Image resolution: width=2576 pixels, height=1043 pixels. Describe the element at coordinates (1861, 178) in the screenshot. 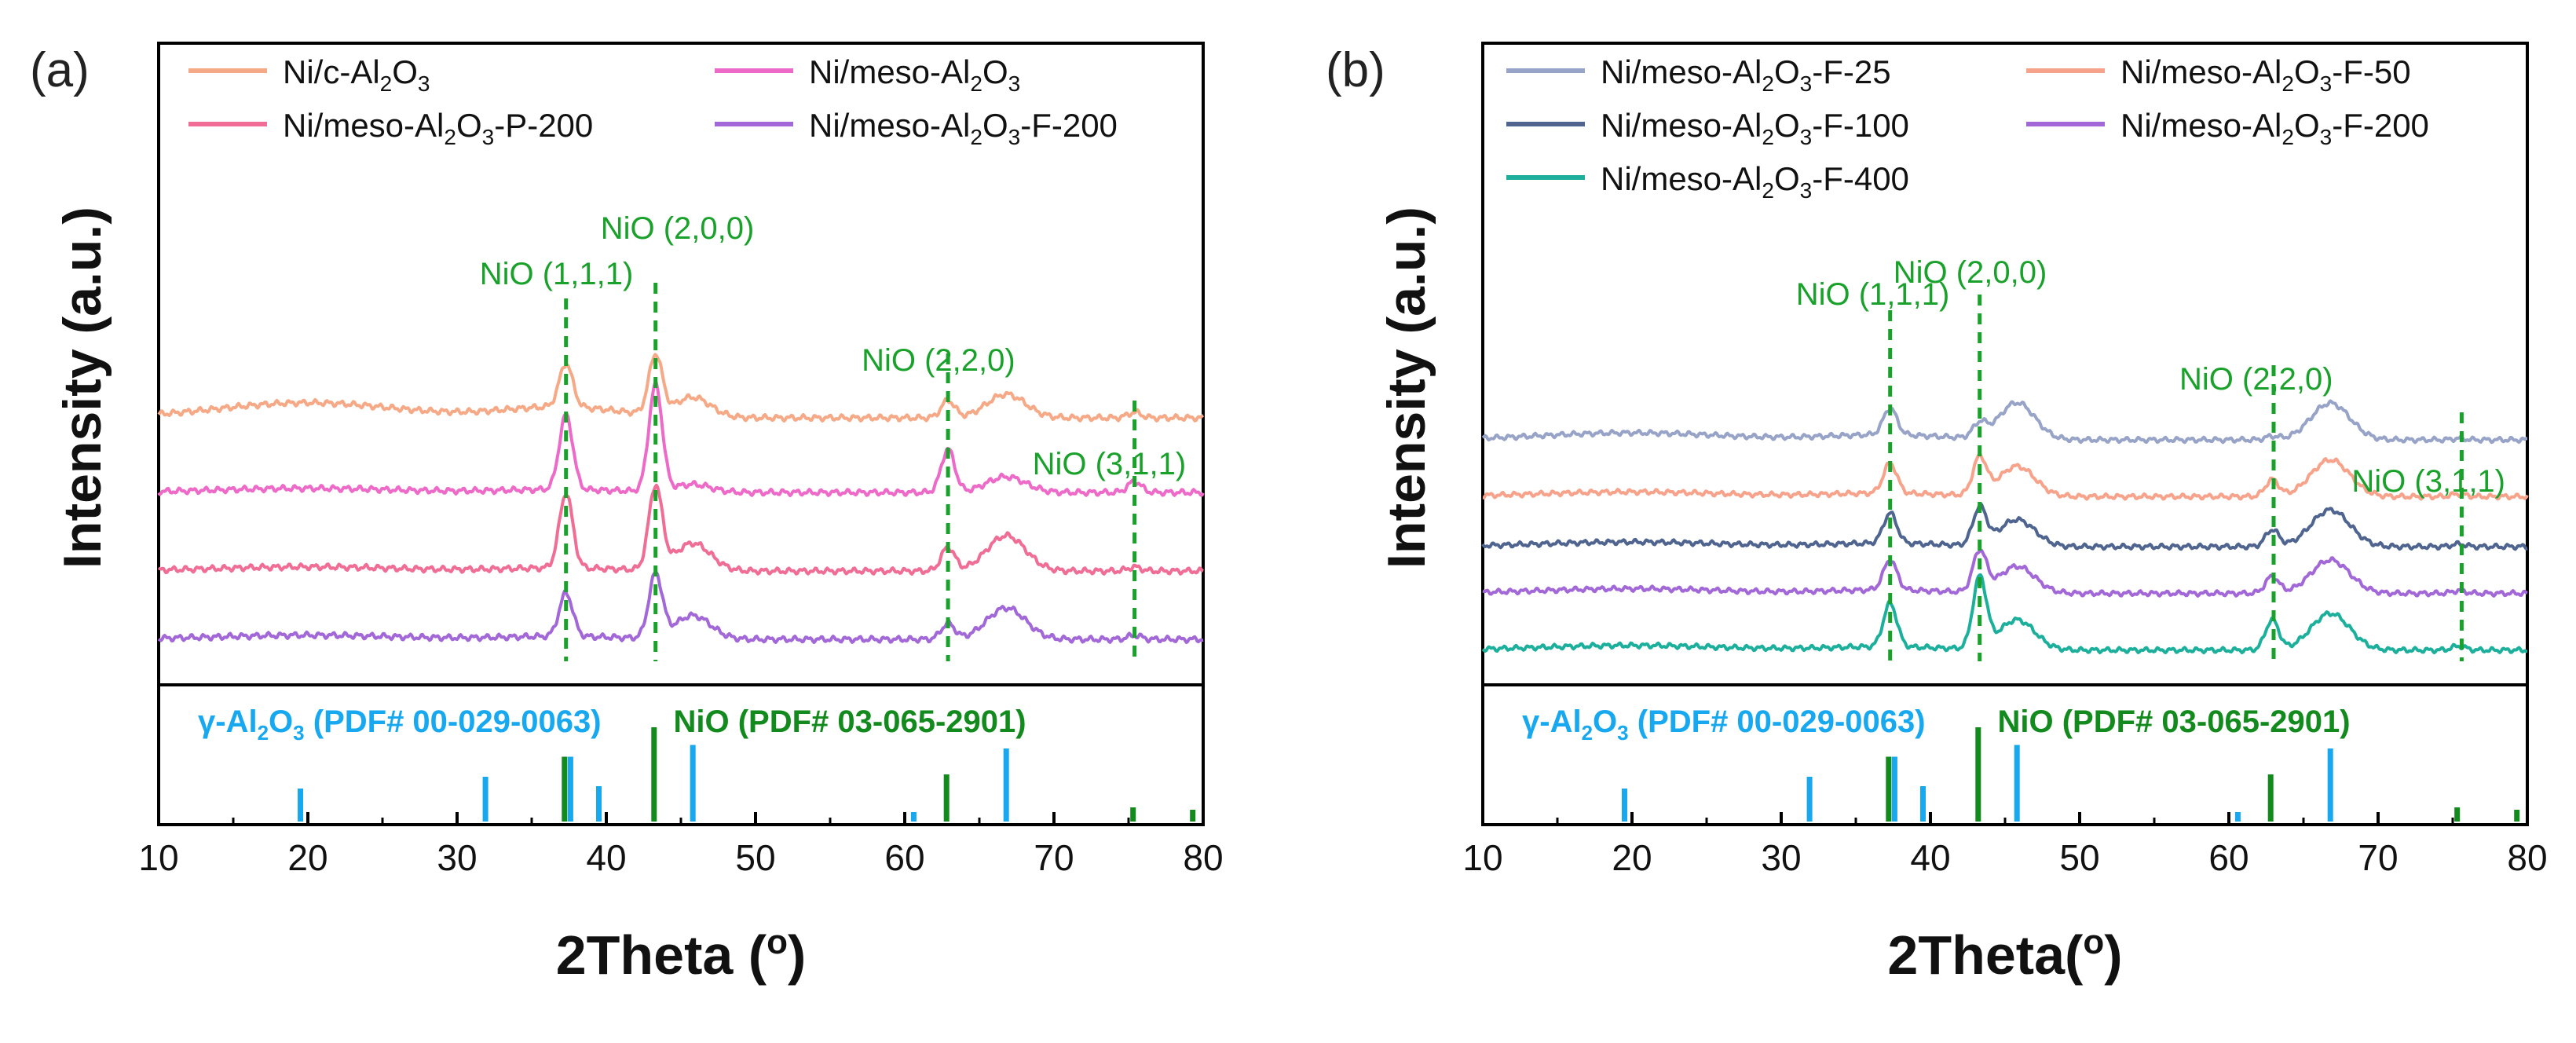

I see `legend-text: -F-400` at that location.